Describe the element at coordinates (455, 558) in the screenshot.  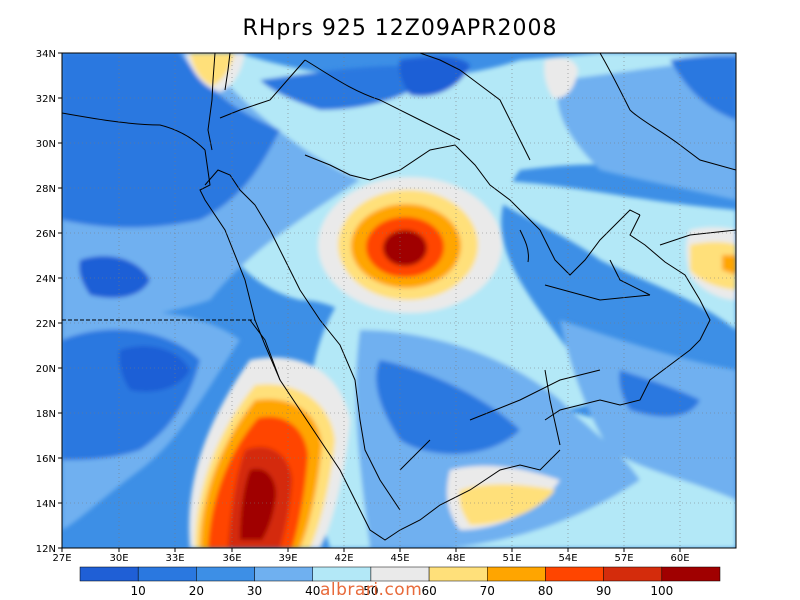
I see `lon-label: 48E` at that location.